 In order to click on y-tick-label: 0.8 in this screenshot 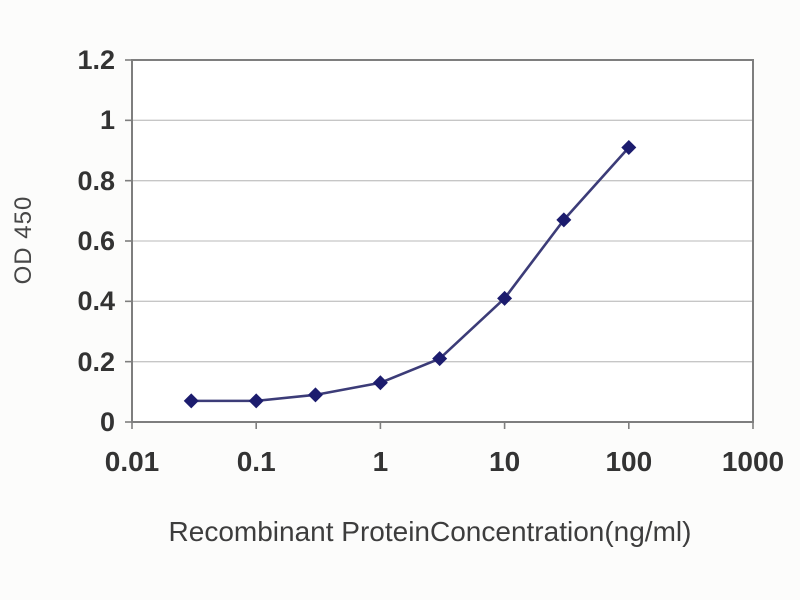, I will do `click(96, 180)`.